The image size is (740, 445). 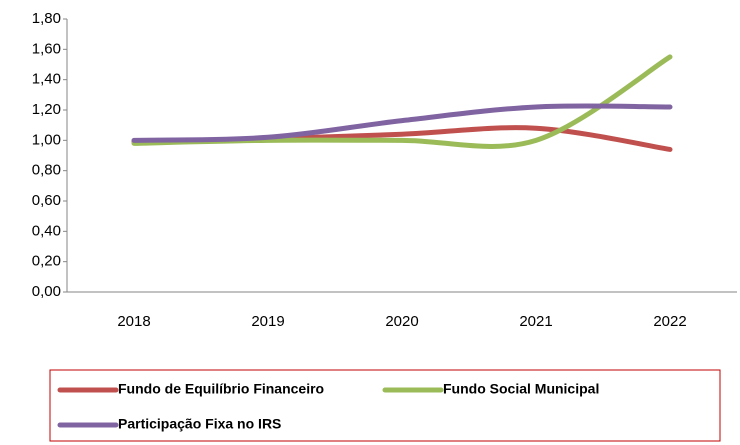 I want to click on y-tick-label: 0,20, so click(x=46, y=261).